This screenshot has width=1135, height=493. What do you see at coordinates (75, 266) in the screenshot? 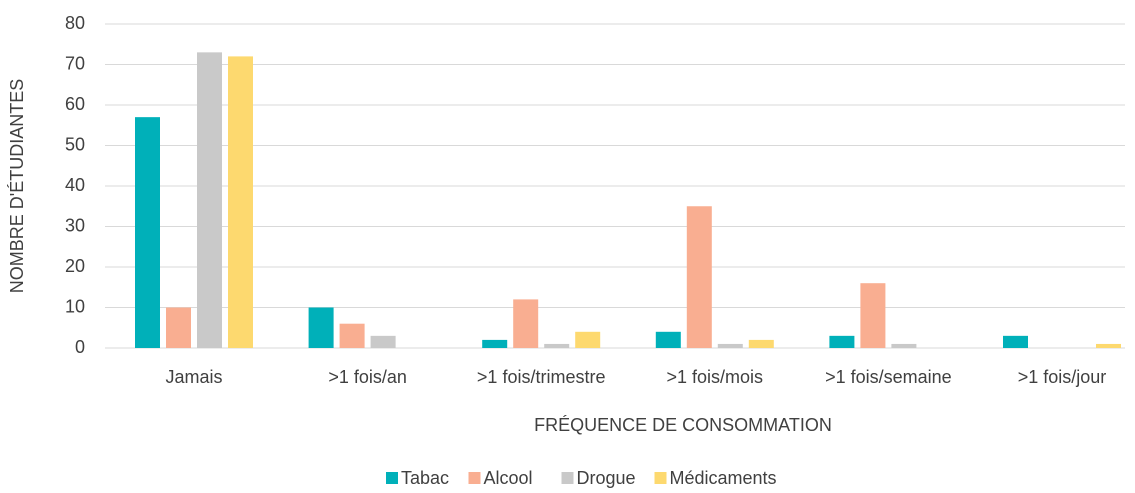
I see `y-tick-label: 20` at bounding box center [75, 266].